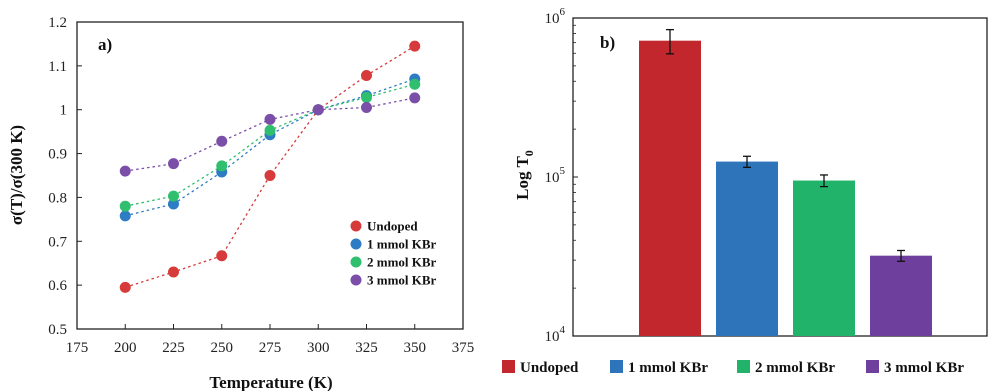  I want to click on panel-a-y-tick-label: 0.8, so click(57, 198).